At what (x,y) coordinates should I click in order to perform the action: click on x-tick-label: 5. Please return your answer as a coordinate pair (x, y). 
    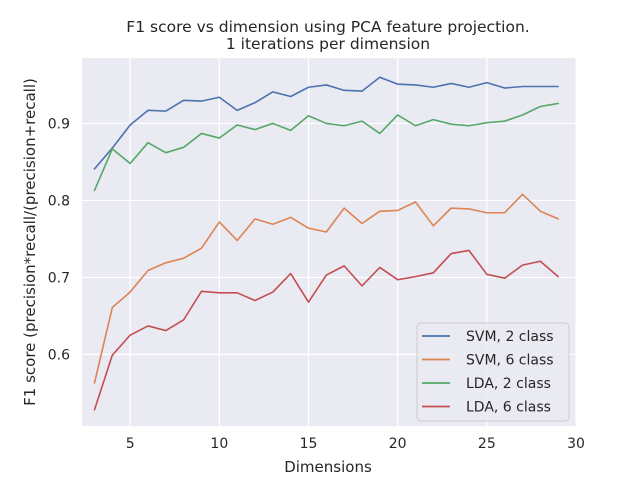
    Looking at the image, I should click on (130, 444).